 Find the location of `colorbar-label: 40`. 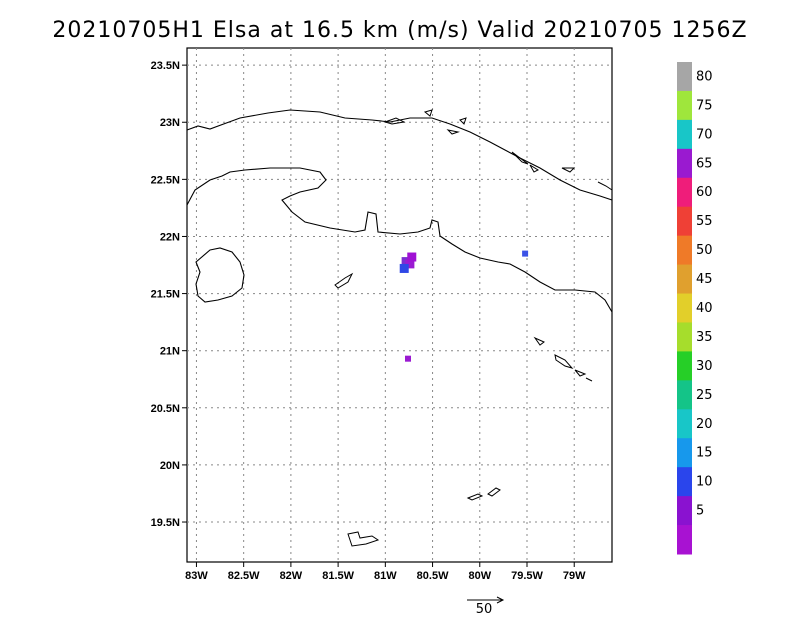

colorbar-label: 40 is located at coordinates (704, 308).